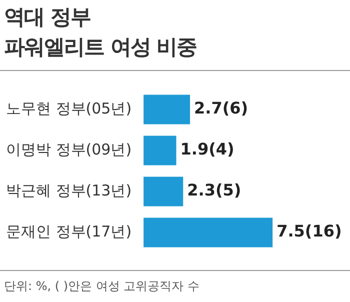 This screenshot has width=350, height=302. I want to click on chart-title: 역대 정부 파워엘리트 여성 비중, so click(100, 32).